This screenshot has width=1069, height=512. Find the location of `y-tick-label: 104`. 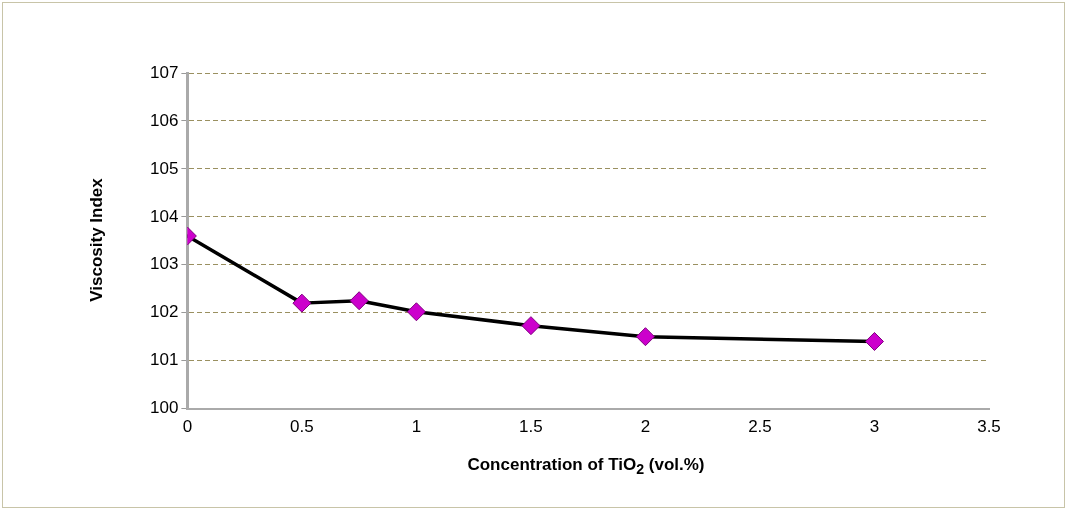

y-tick-label: 104 is located at coordinates (164, 216).